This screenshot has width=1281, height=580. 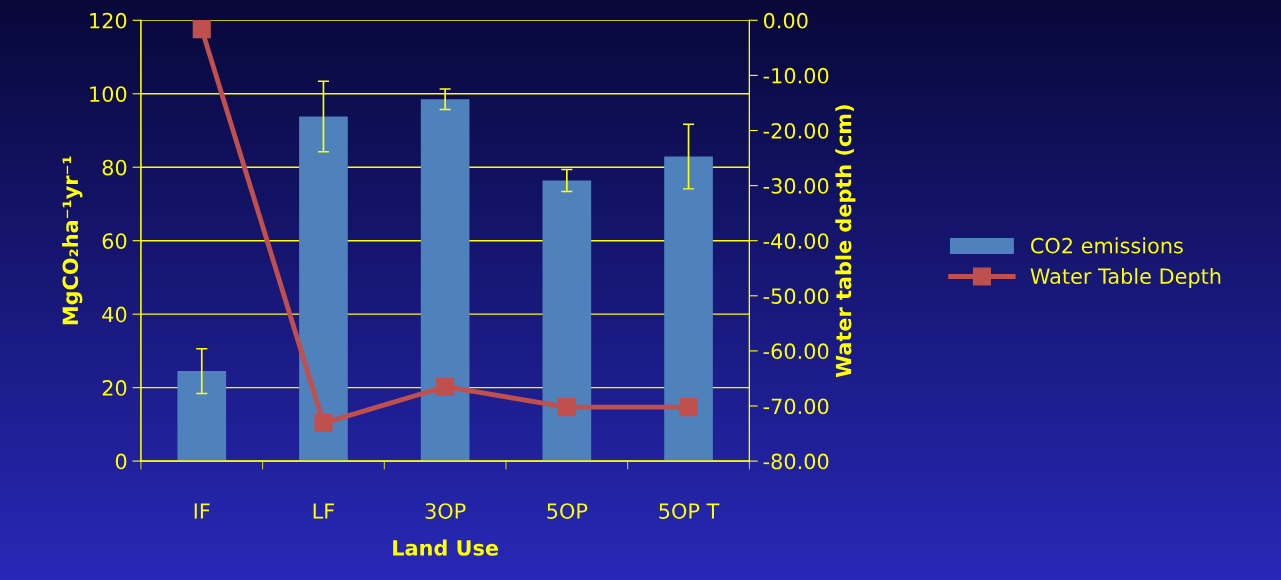 I want to click on y-tick-label: 0, so click(x=121, y=461).